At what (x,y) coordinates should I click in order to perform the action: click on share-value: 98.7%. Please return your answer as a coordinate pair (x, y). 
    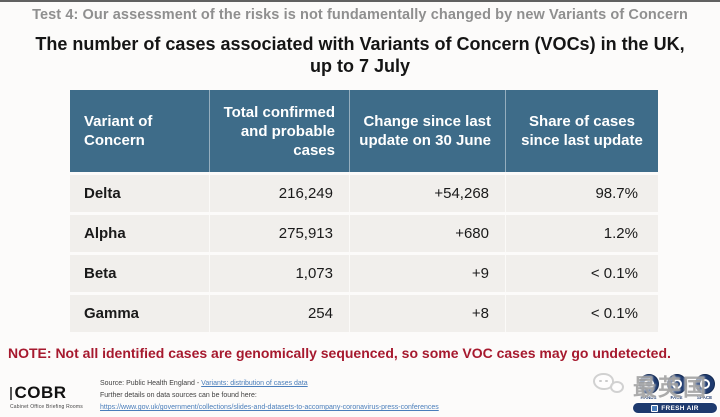
    Looking at the image, I should click on (616, 193).